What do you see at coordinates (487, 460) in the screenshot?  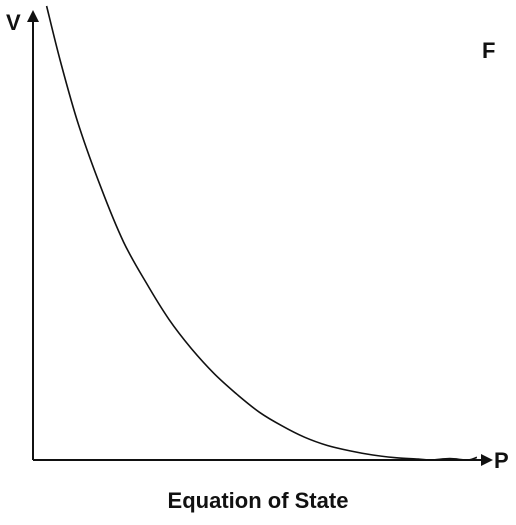 I see `x-axis-arrow-icon` at bounding box center [487, 460].